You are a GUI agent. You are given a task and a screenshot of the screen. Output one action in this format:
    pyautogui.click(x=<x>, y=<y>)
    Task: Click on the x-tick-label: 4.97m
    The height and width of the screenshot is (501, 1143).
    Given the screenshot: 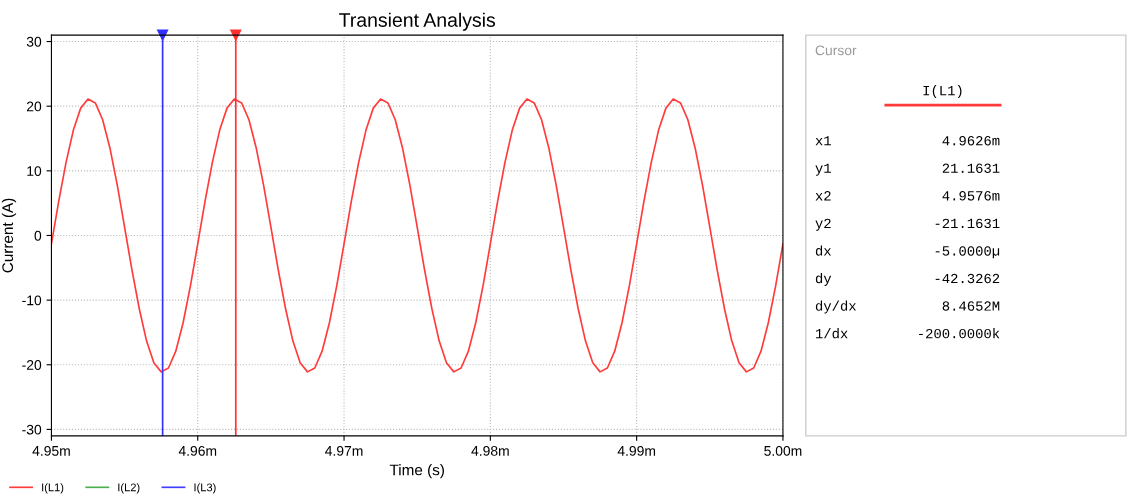 What is the action you would take?
    pyautogui.click(x=344, y=450)
    